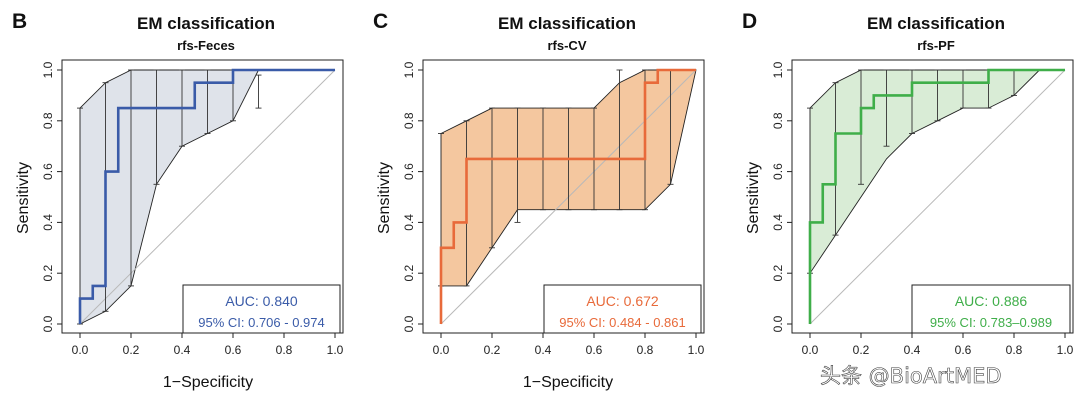 The width and height of the screenshot is (1080, 402). What do you see at coordinates (991, 301) in the screenshot?
I see `auc-value: AUC: 0.886` at bounding box center [991, 301].